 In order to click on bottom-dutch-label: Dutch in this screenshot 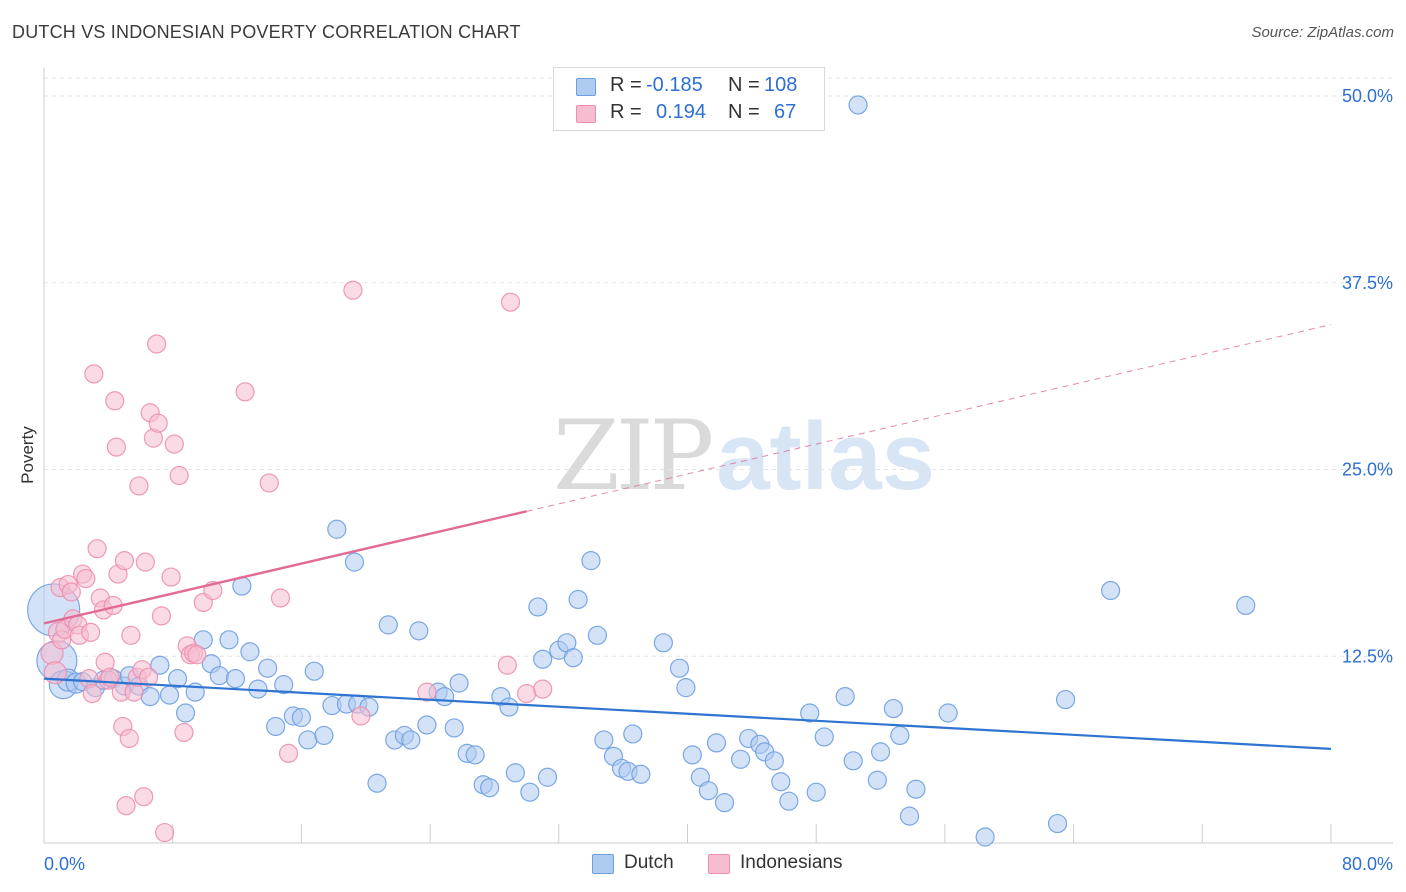, I will do `click(649, 862)`.